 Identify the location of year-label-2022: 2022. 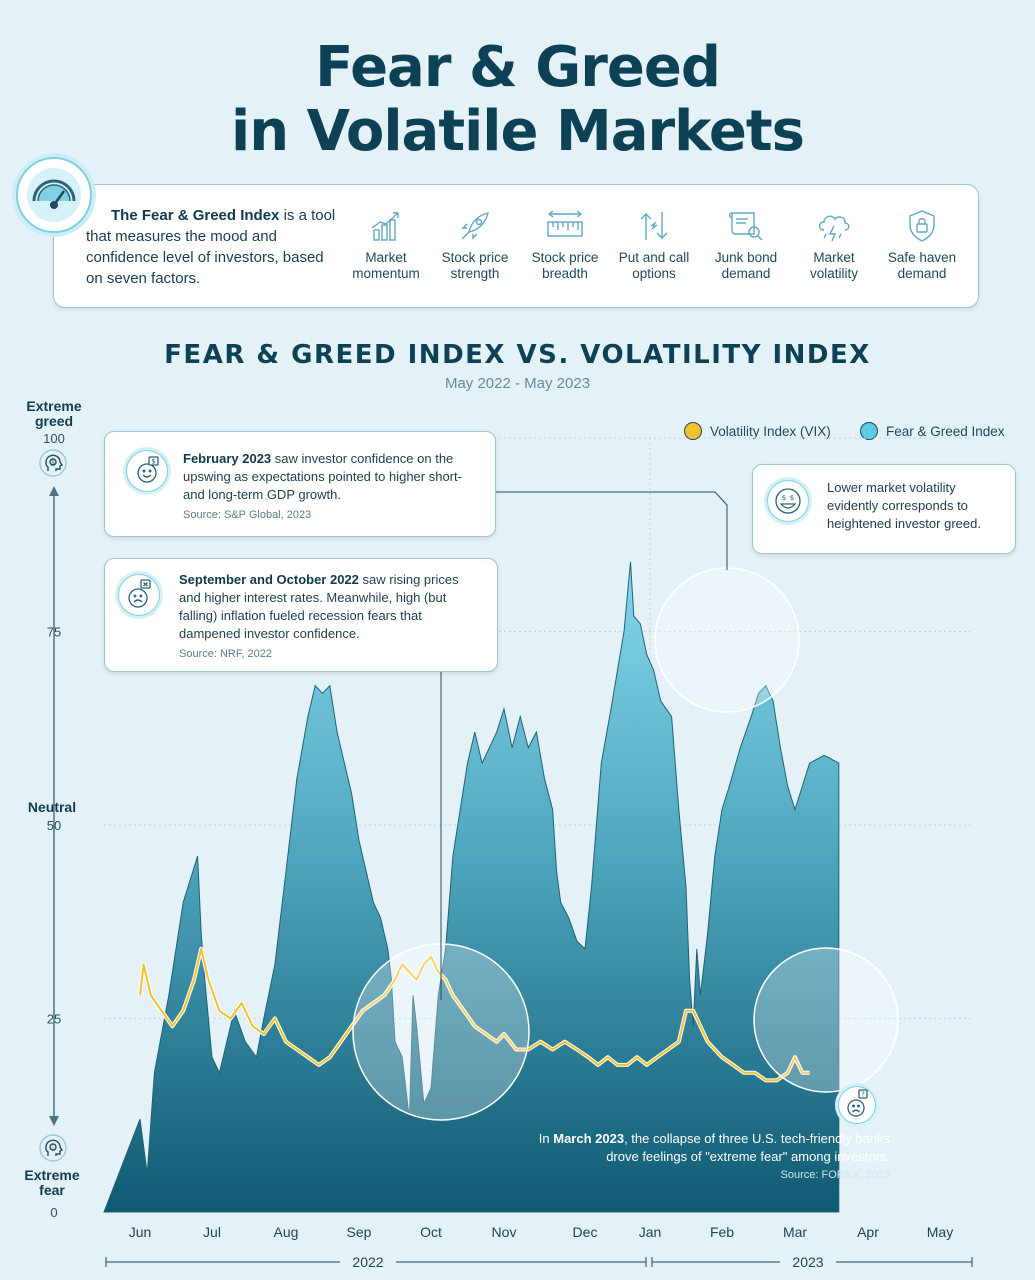
(367, 1262).